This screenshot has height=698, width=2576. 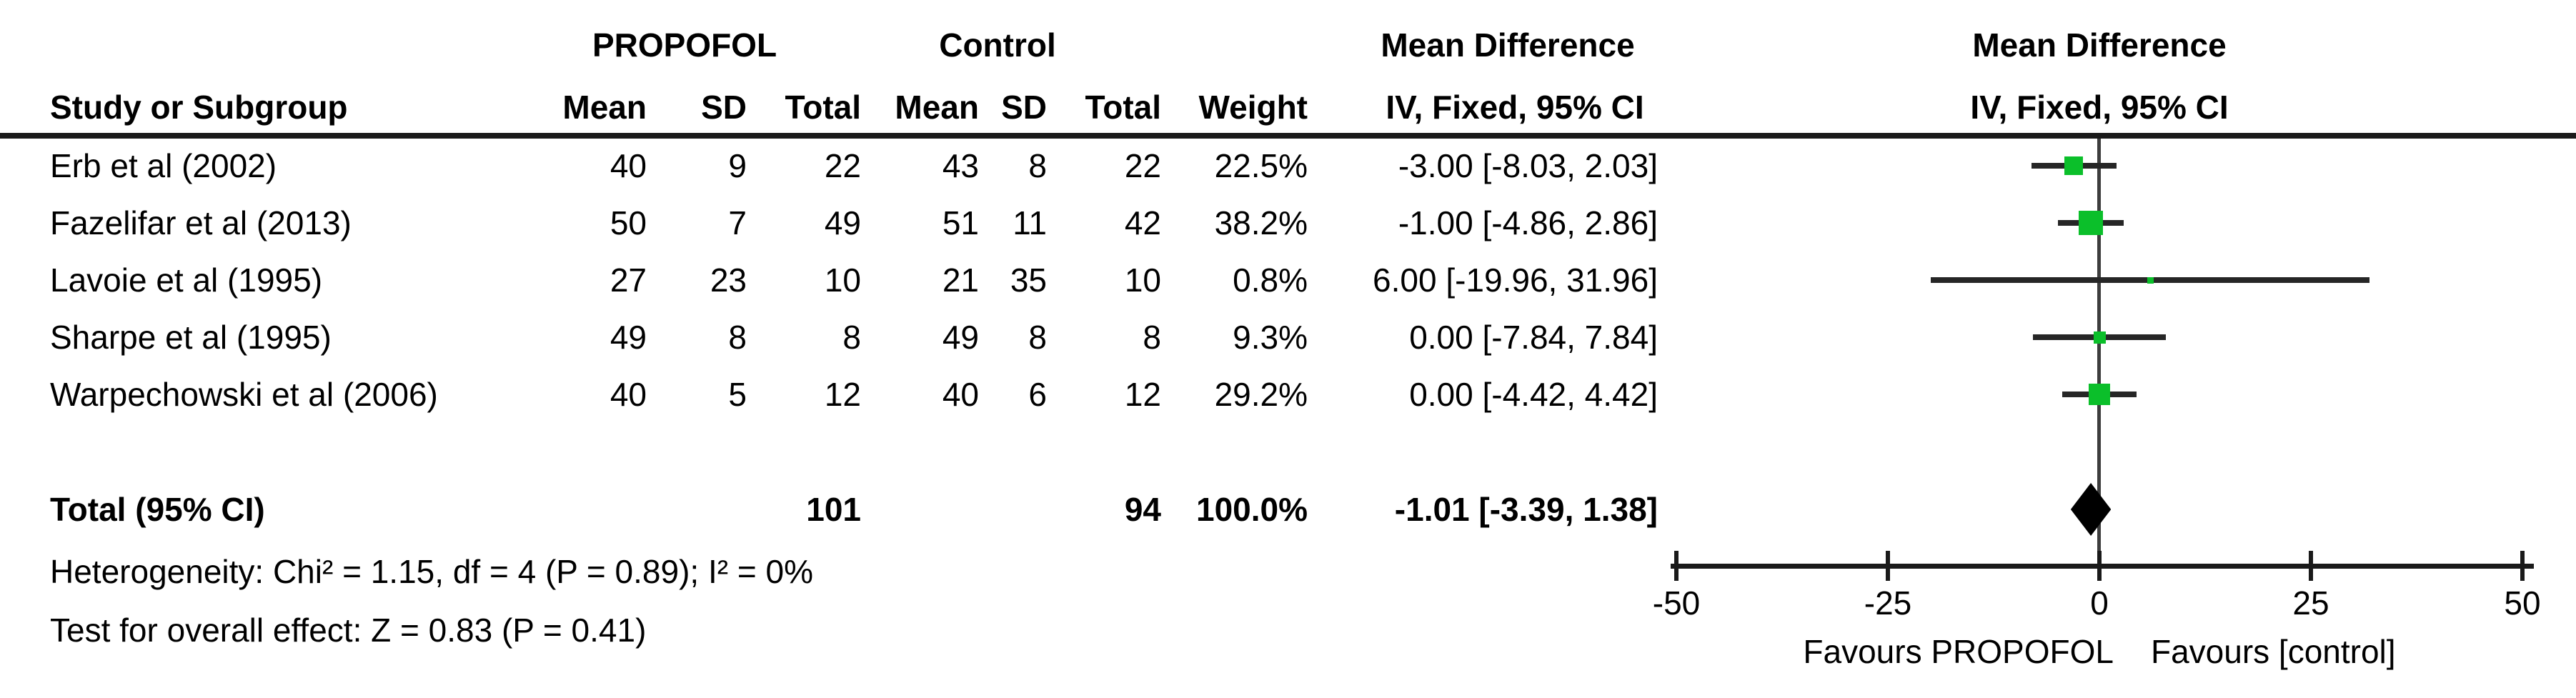 I want to click on propofol-sd-value: 7, so click(x=737, y=222).